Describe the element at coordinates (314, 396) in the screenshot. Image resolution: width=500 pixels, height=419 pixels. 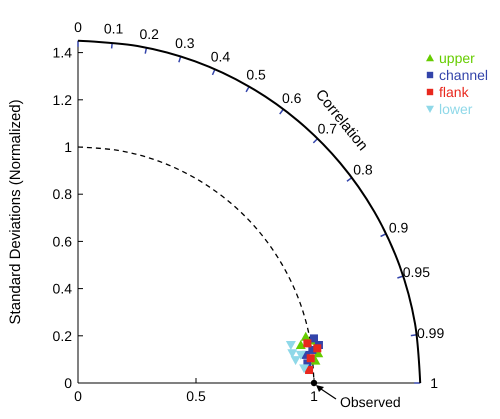
I see `x-tick-label: 1` at that location.